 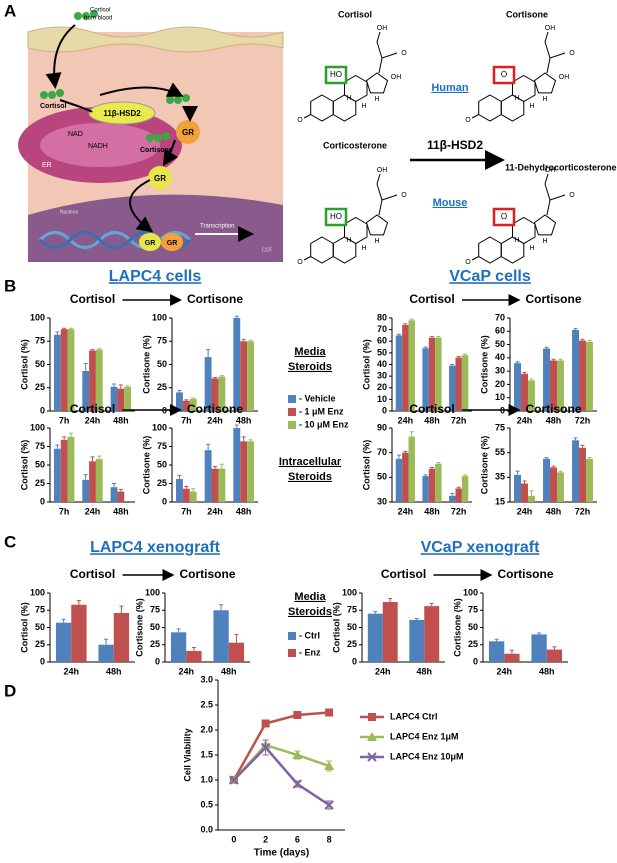 What do you see at coordinates (206, 679) in the screenshot?
I see `y-tick-label: 3.0` at bounding box center [206, 679].